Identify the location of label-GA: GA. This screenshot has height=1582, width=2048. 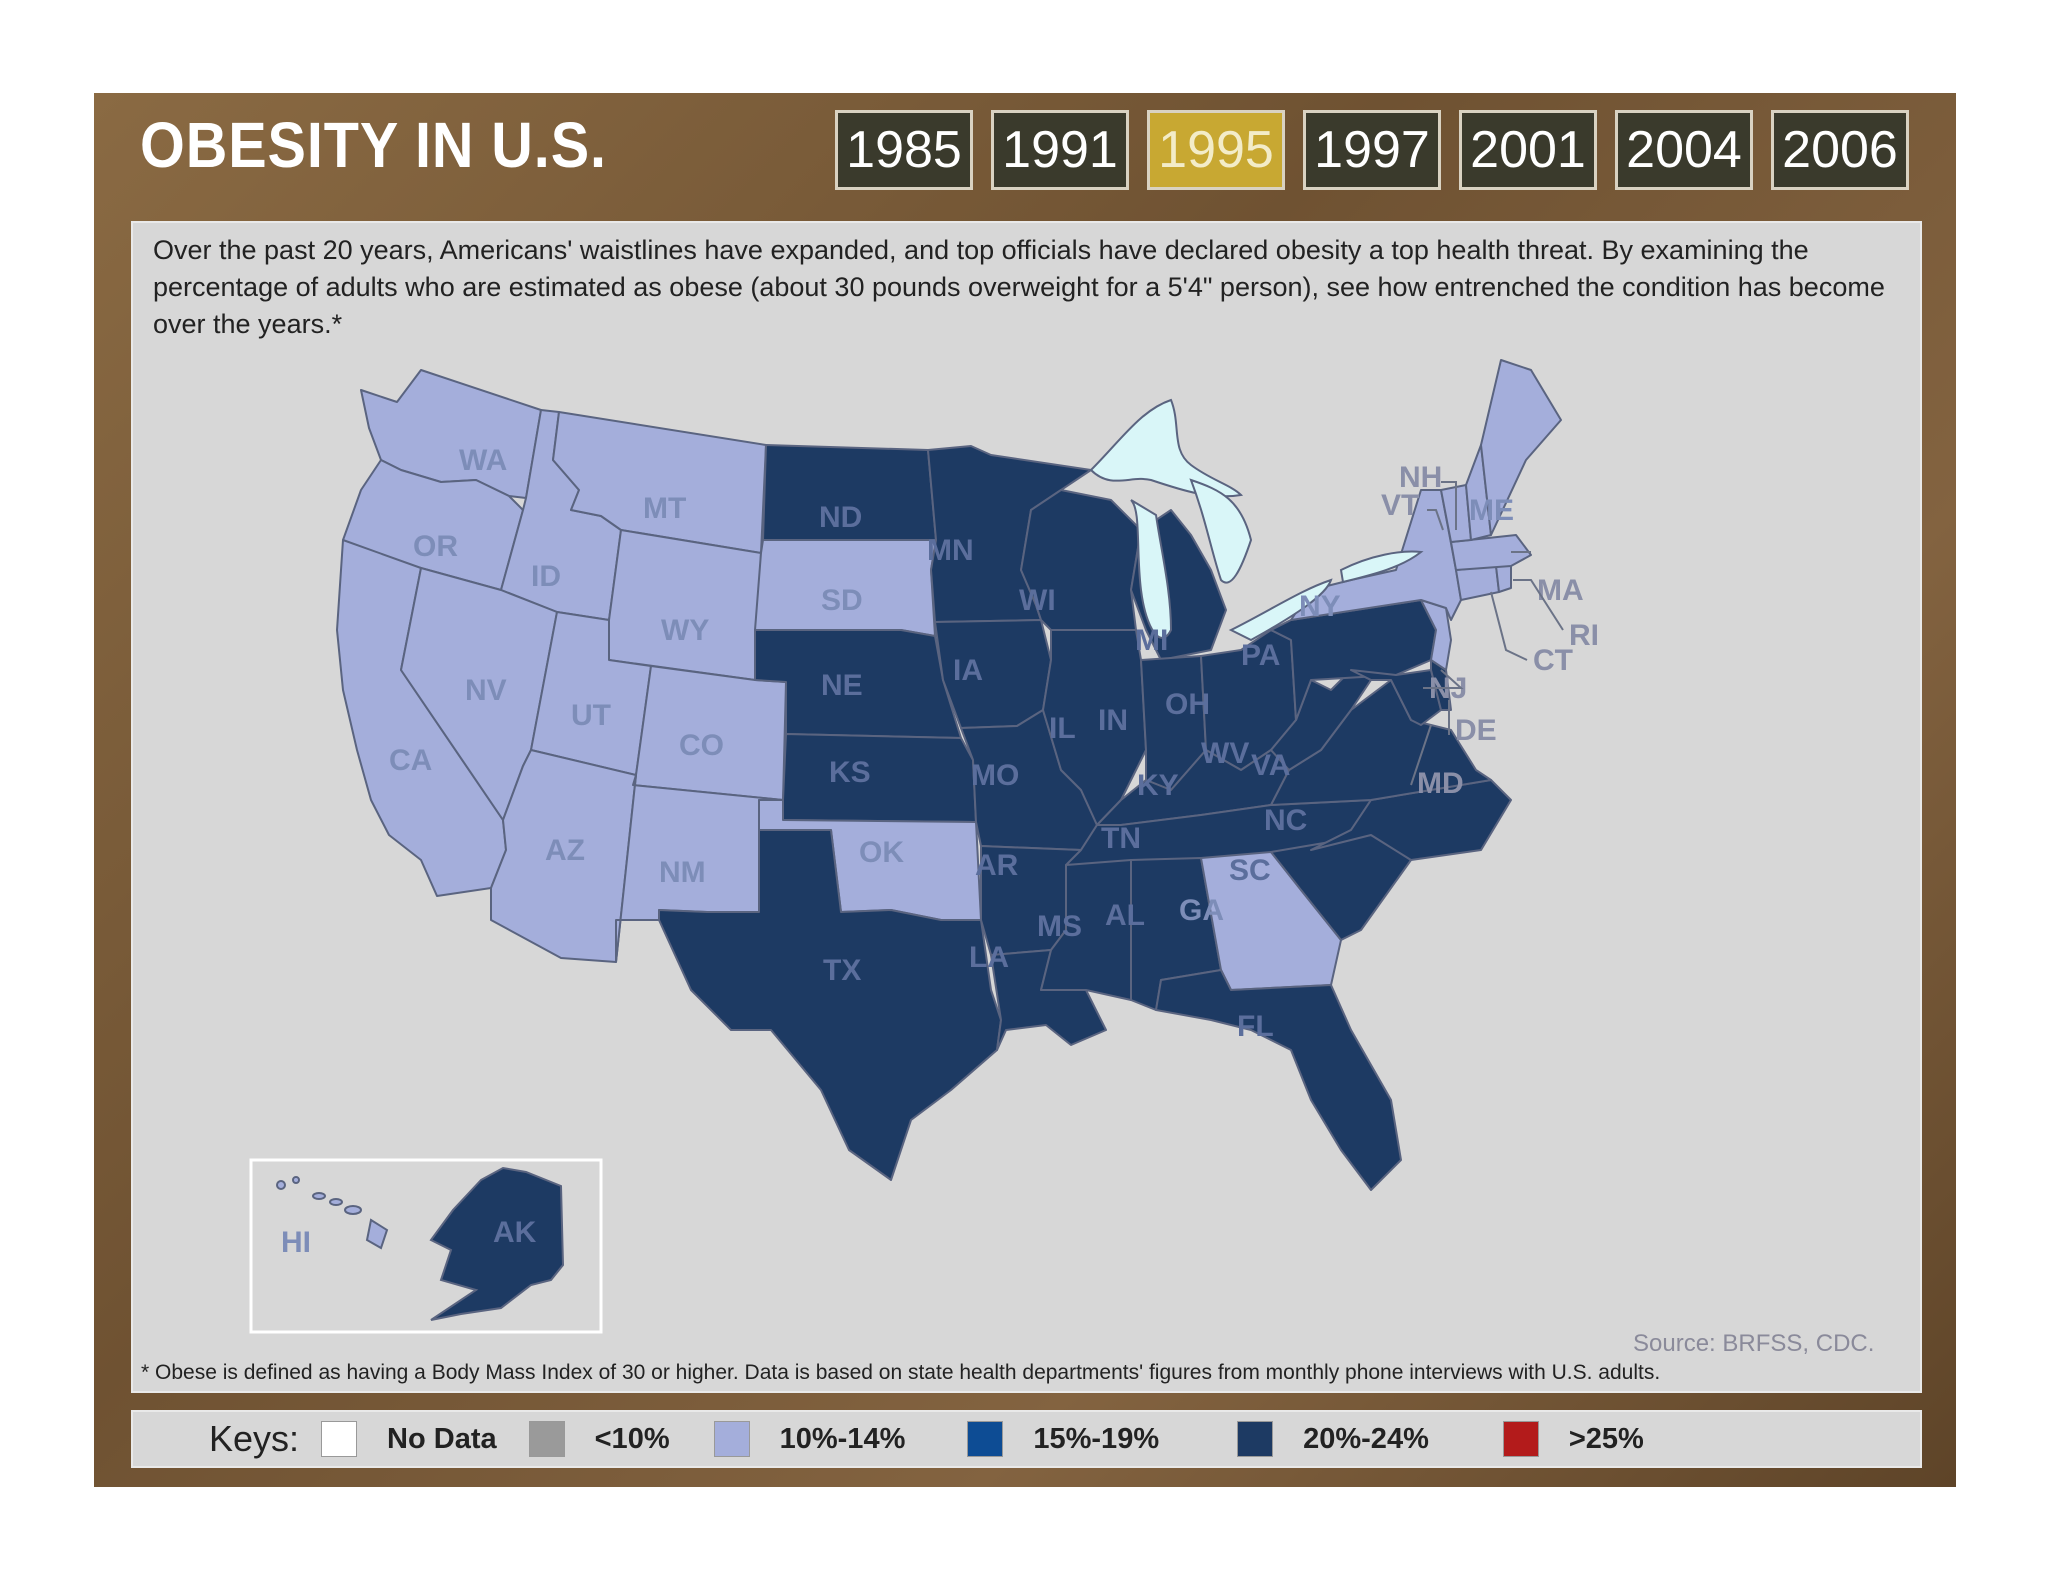
(1201, 910).